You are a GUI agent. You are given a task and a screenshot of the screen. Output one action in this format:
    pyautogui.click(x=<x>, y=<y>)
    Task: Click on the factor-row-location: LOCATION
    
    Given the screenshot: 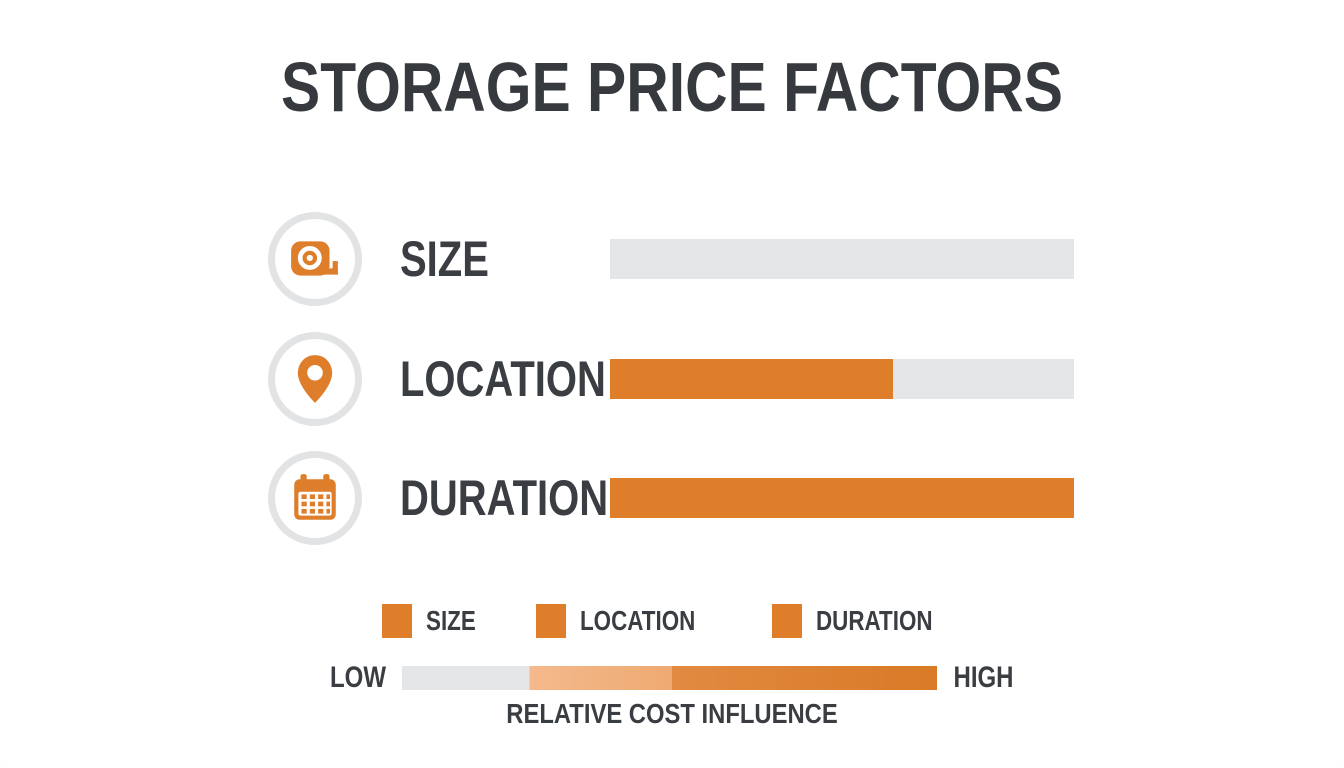 What is the action you would take?
    pyautogui.click(x=671, y=379)
    